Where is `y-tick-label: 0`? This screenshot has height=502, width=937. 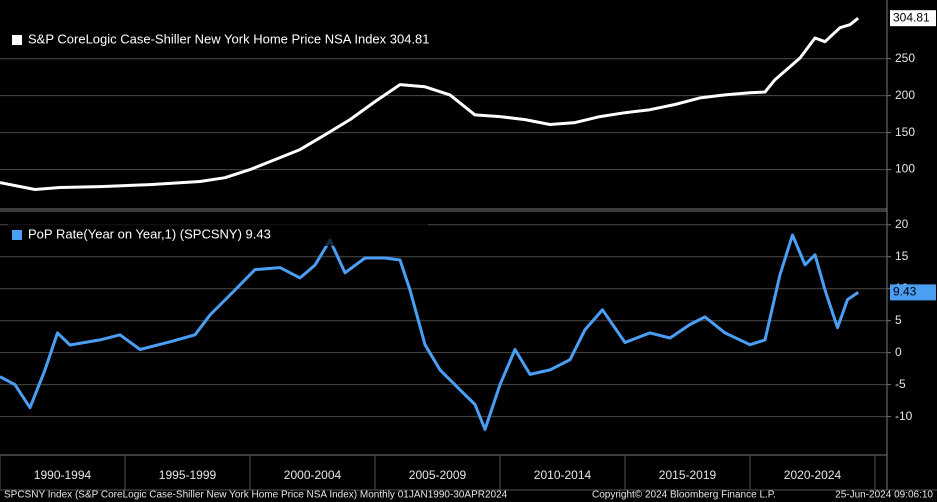 y-tick-label: 0 is located at coordinates (898, 352).